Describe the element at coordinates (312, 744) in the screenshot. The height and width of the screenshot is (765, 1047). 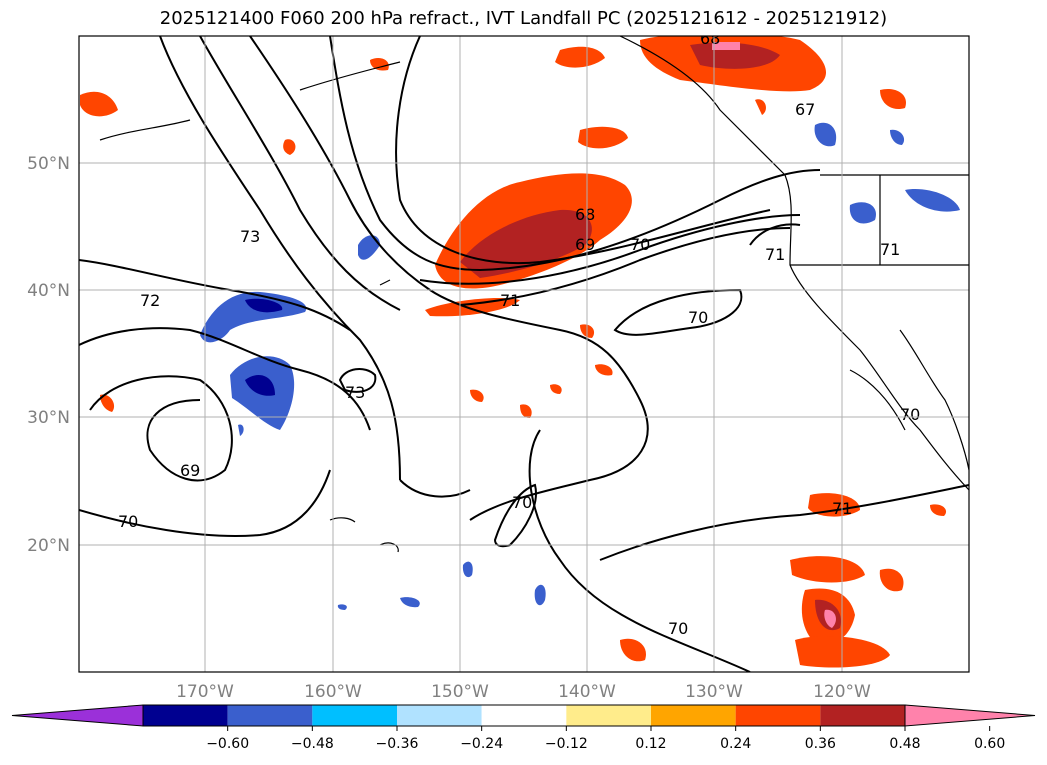
I see `colorbar-tick-label: −0.48` at that location.